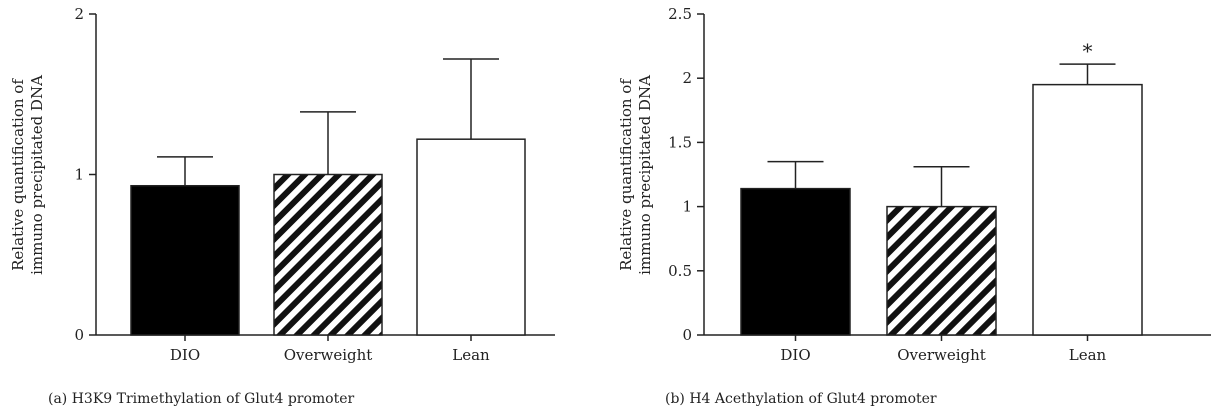 The width and height of the screenshot is (1220, 414). What do you see at coordinates (680, 14) in the screenshot?
I see `y-tick-label: 2.5` at bounding box center [680, 14].